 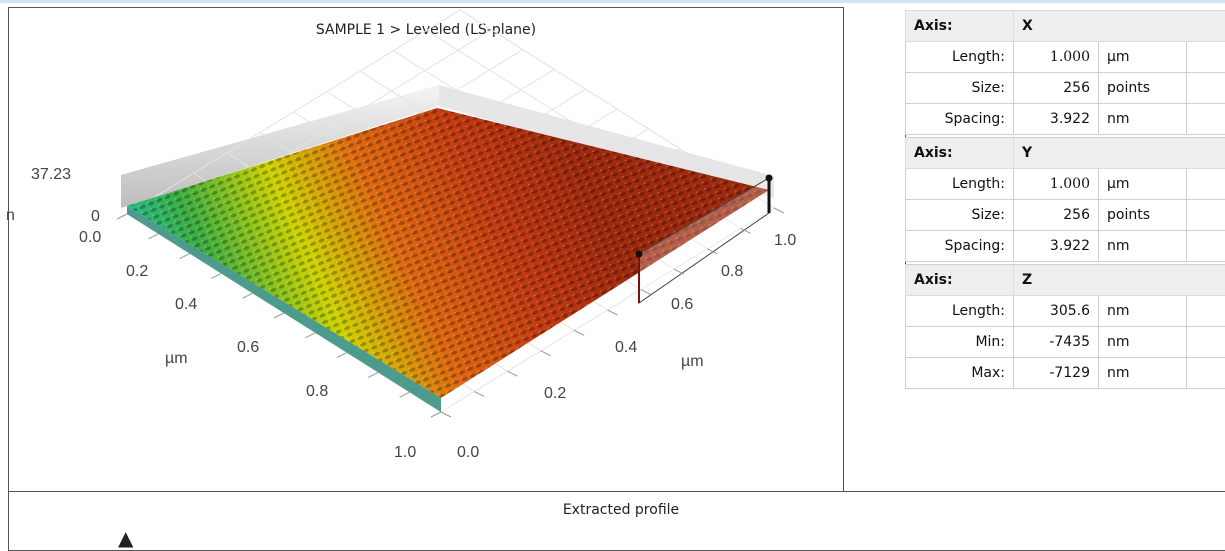 I want to click on axis-z-header: Axis: Z, so click(x=1065, y=280).